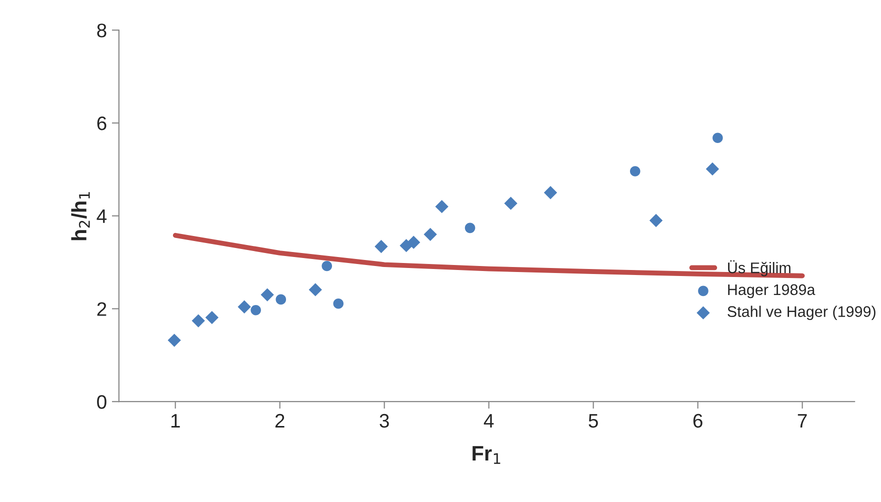 This screenshot has width=881, height=502. I want to click on x-axis-title: Fr$_{1}$, so click(486, 455).